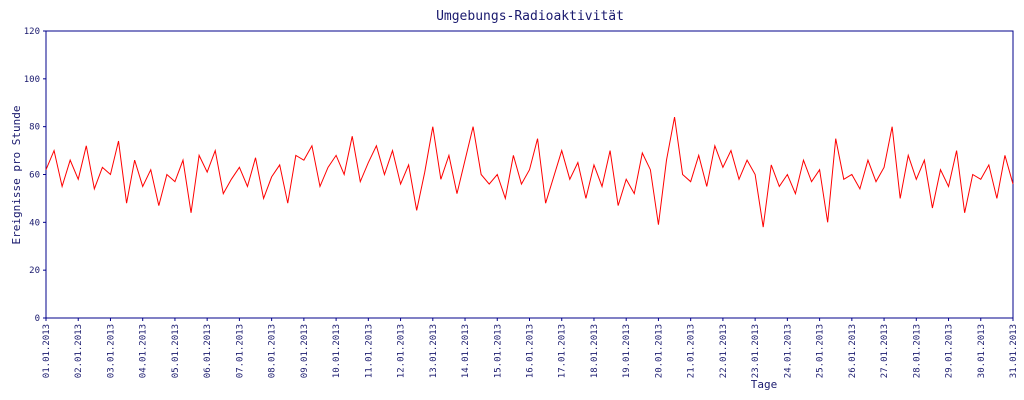 The image size is (1024, 400). Describe the element at coordinates (627, 351) in the screenshot. I see `x-tick-label: 19.01.2013` at that location.